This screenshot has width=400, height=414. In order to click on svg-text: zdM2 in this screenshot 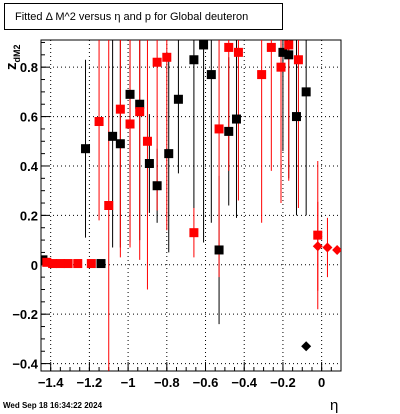, I will do `click(12, 58)`.